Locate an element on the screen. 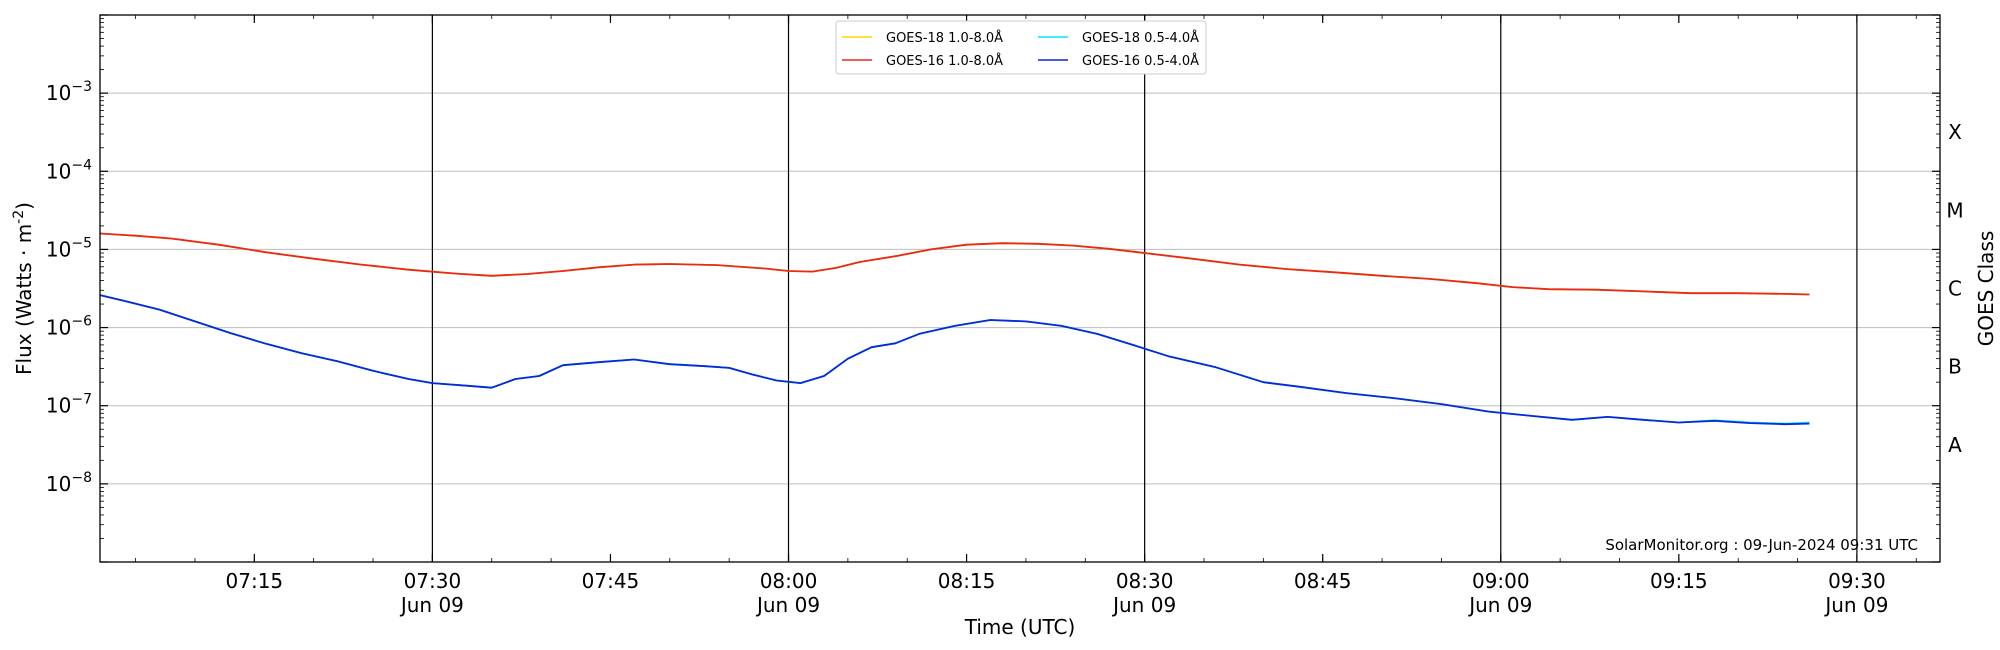 The width and height of the screenshot is (2000, 650). goes-class-label: X is located at coordinates (1955, 132).